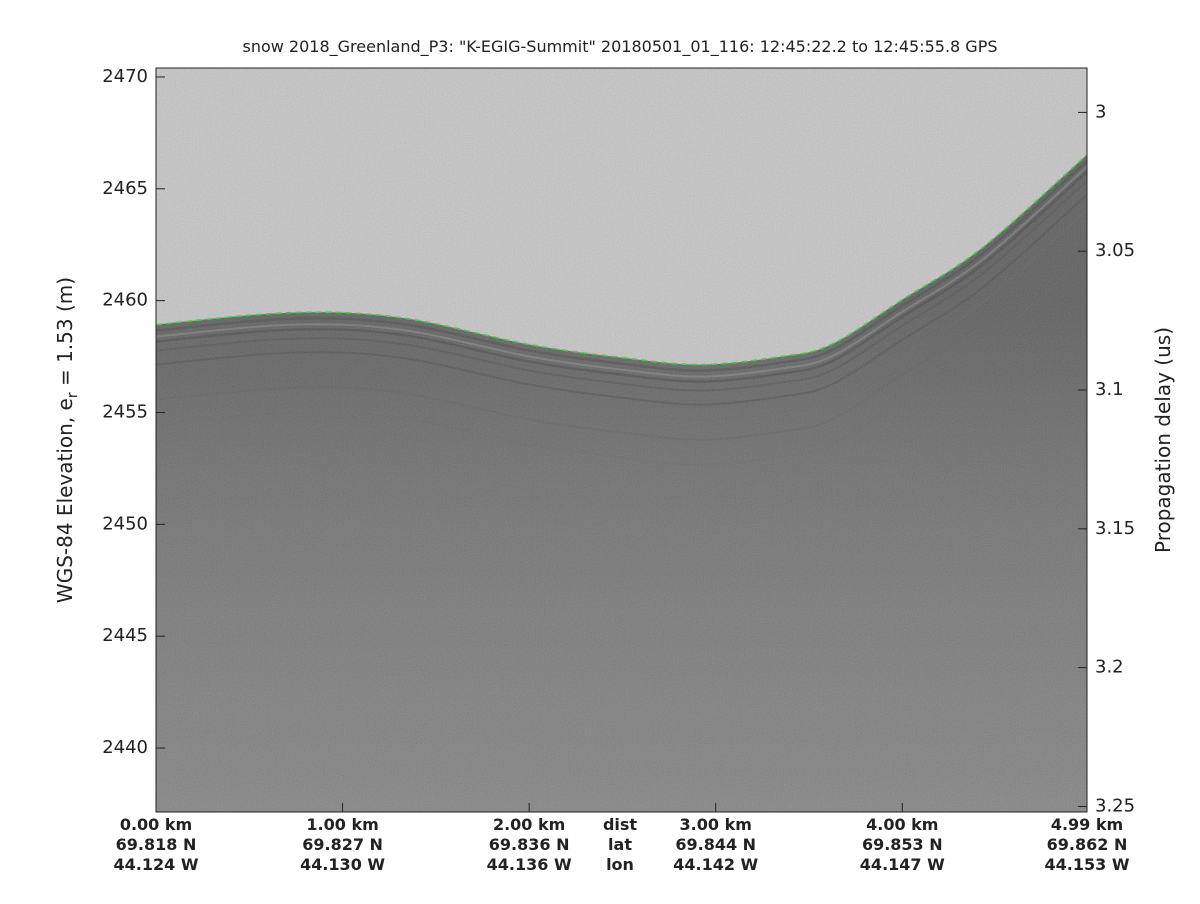 The image size is (1200, 904). What do you see at coordinates (156, 824) in the screenshot?
I see `x-tick-label: 0.00 km` at bounding box center [156, 824].